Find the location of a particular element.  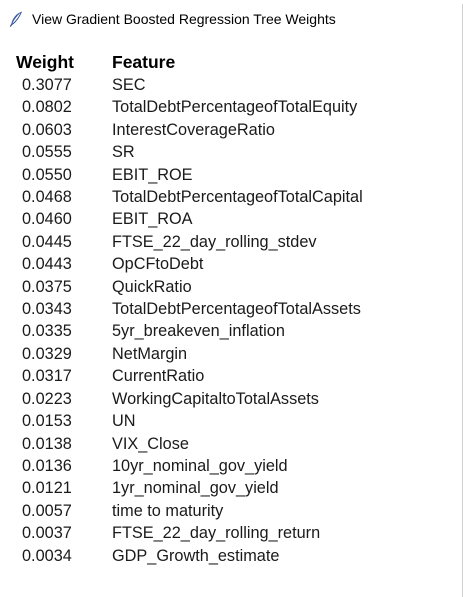

header-row: Weight Feature is located at coordinates (186, 62).